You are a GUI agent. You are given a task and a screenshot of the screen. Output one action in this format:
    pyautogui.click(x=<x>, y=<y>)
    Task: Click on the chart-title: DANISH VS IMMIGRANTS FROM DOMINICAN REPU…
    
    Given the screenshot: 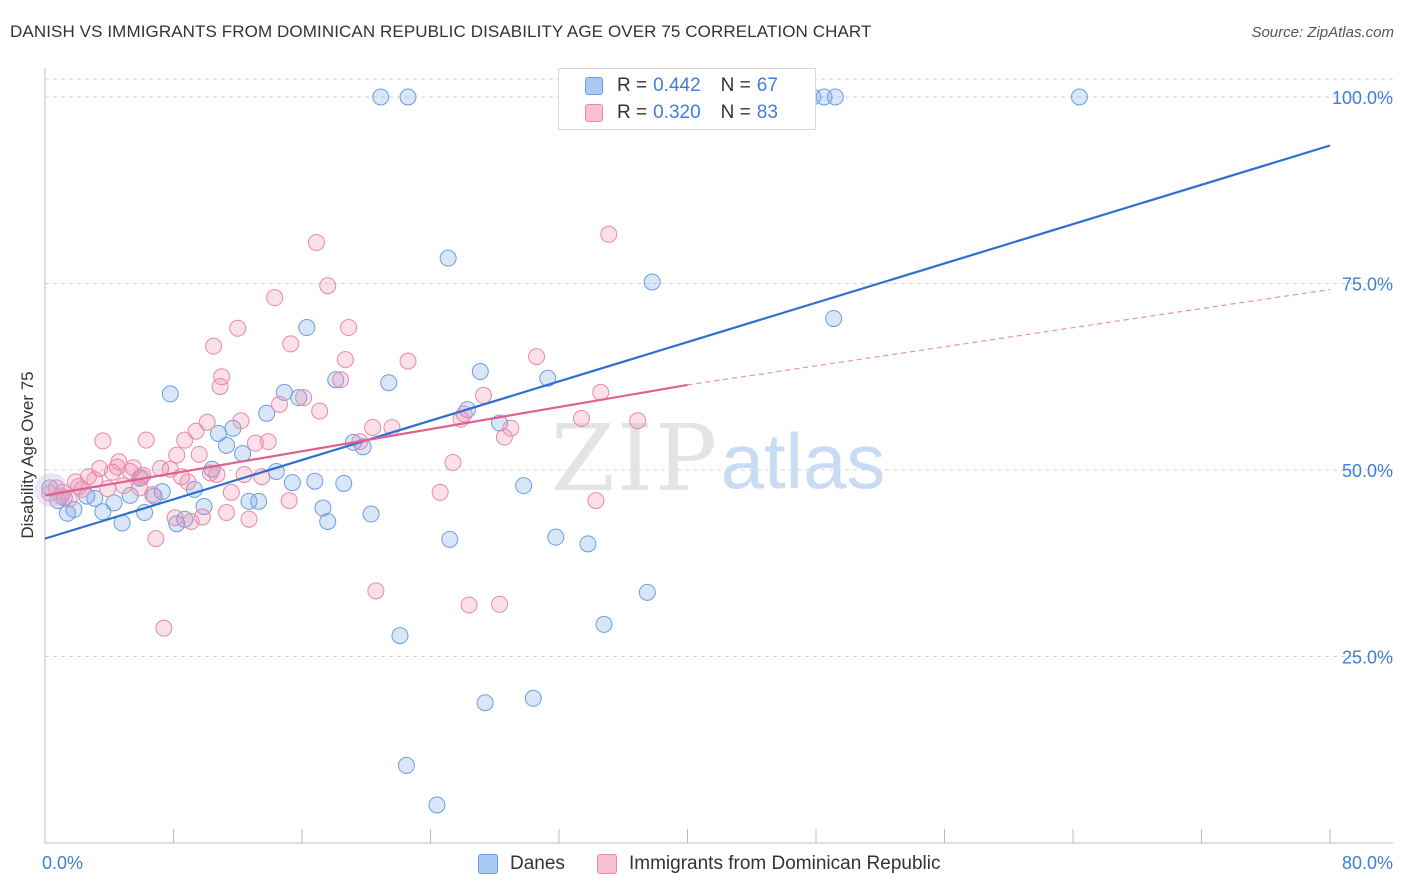 What is the action you would take?
    pyautogui.click(x=441, y=31)
    